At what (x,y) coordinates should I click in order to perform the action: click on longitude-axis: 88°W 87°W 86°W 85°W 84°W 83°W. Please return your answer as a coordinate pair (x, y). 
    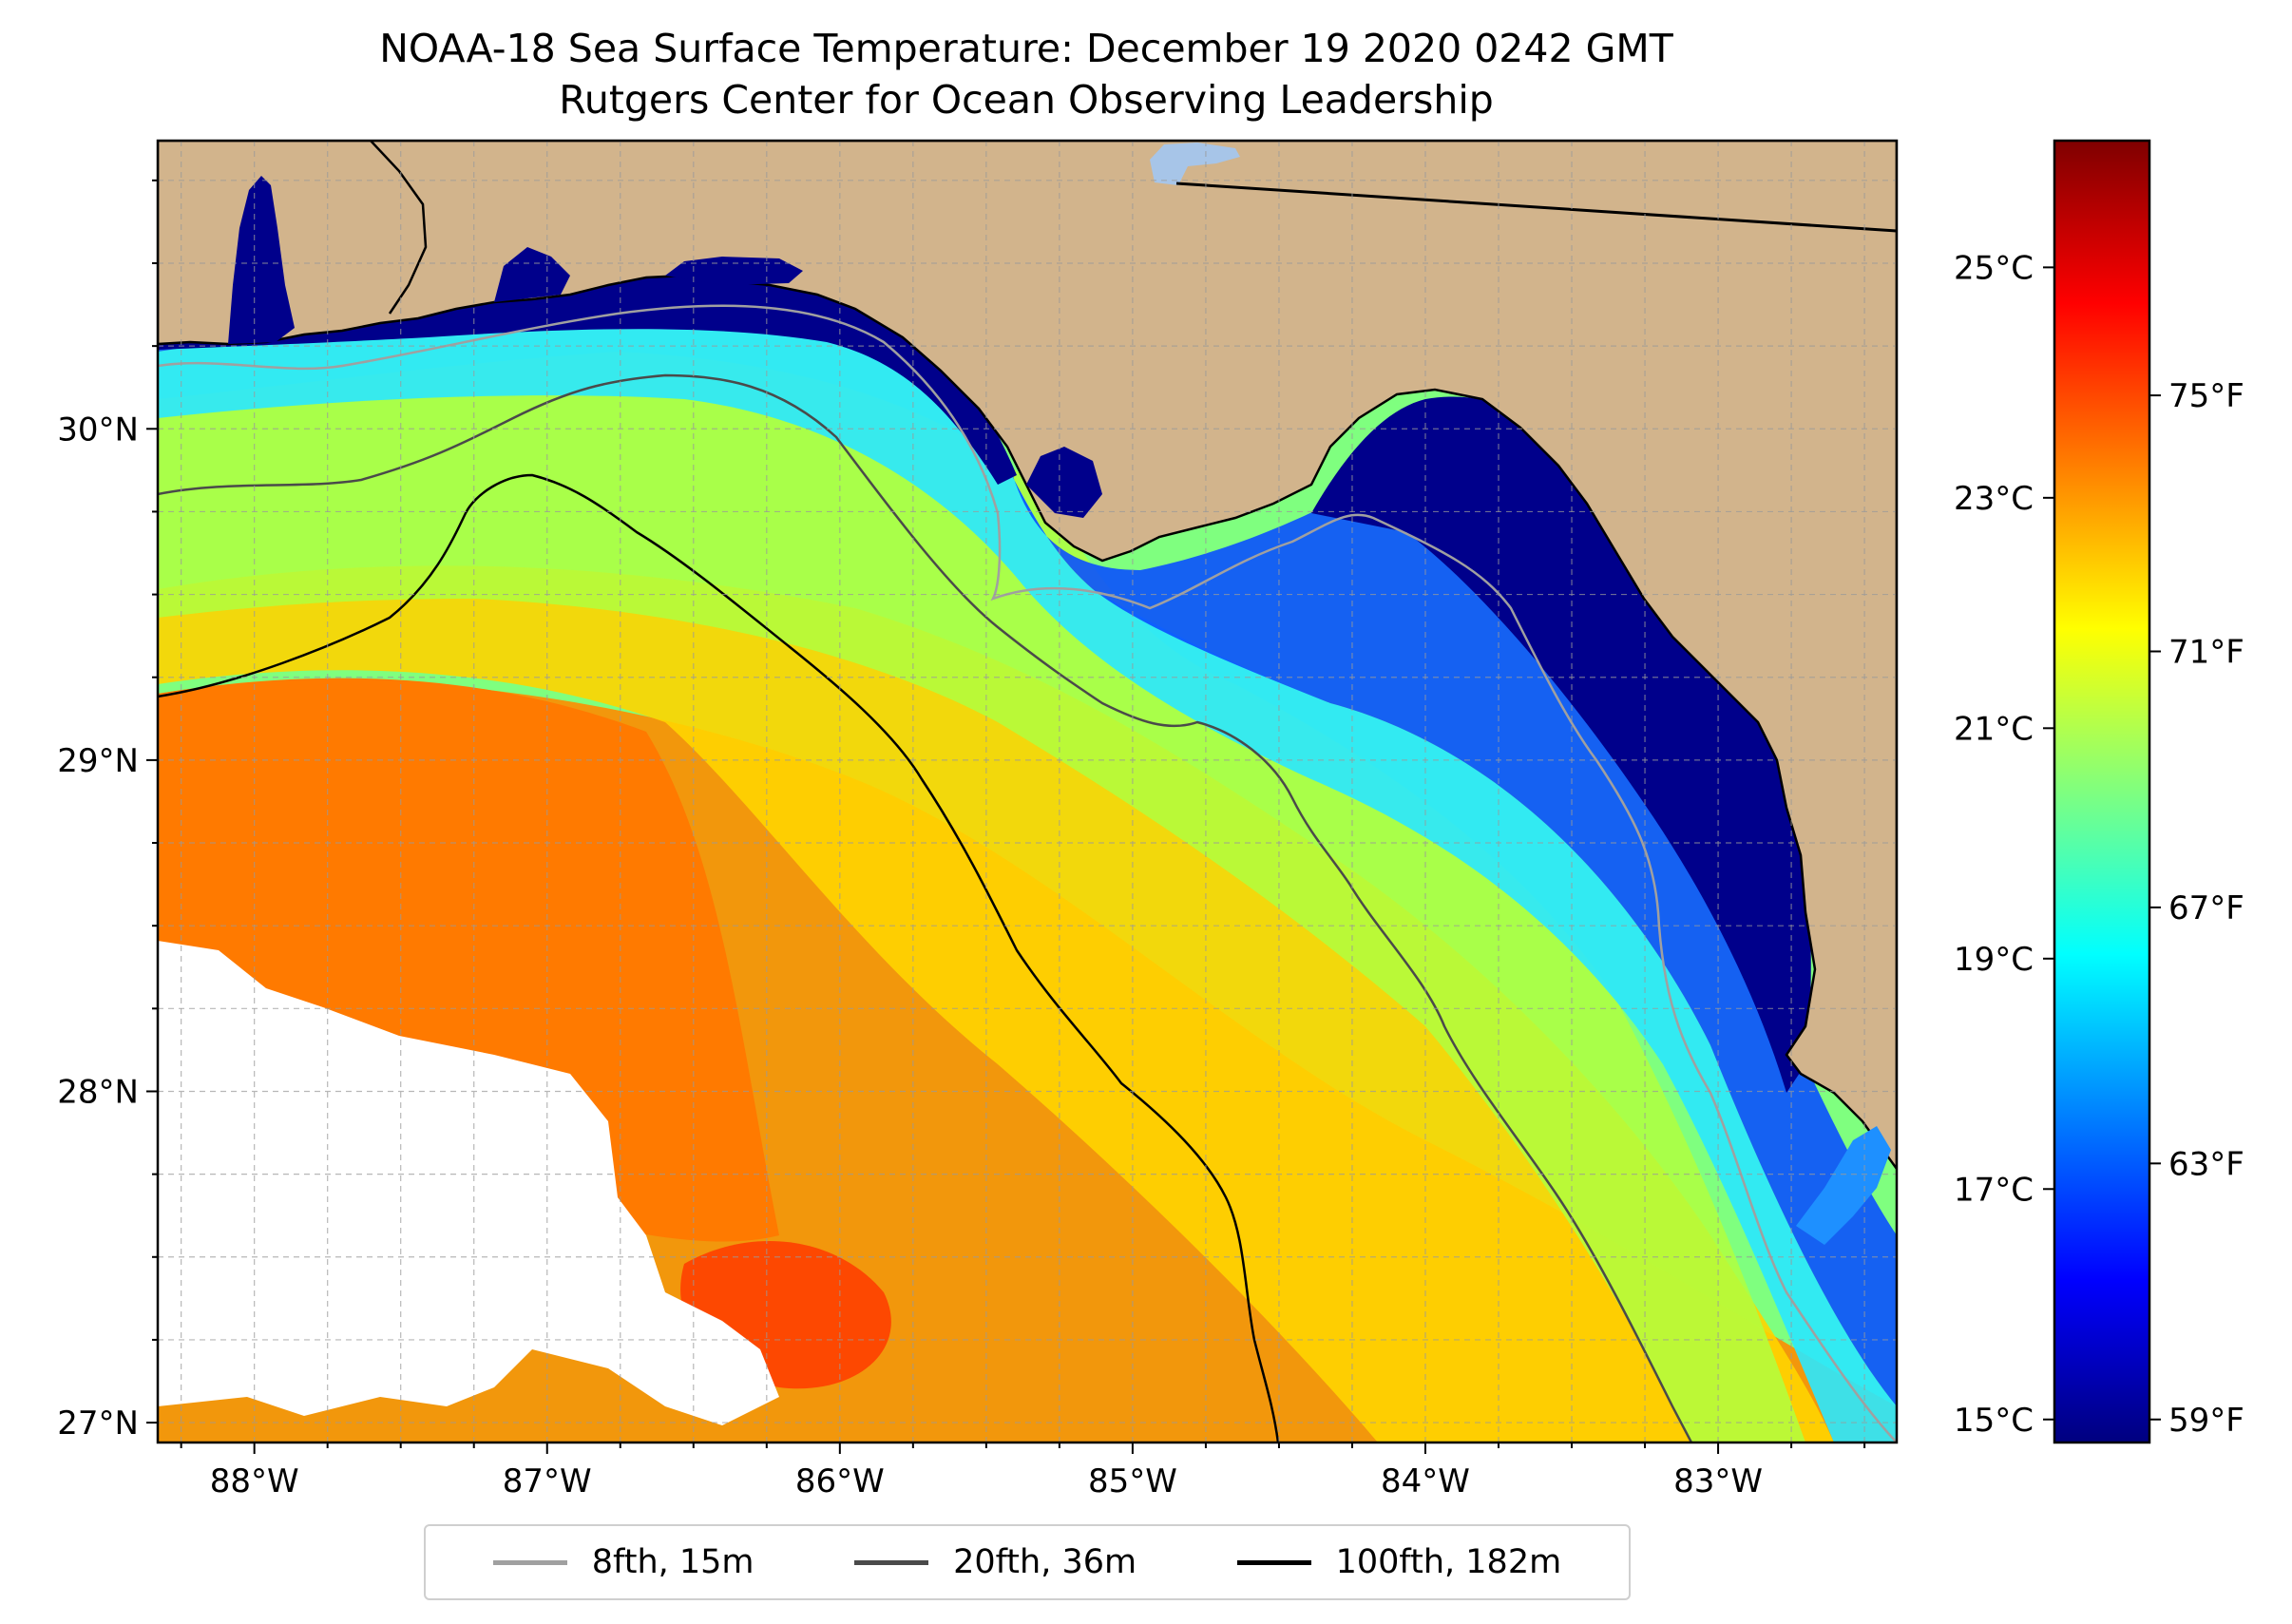
    Looking at the image, I should click on (1023, 1471).